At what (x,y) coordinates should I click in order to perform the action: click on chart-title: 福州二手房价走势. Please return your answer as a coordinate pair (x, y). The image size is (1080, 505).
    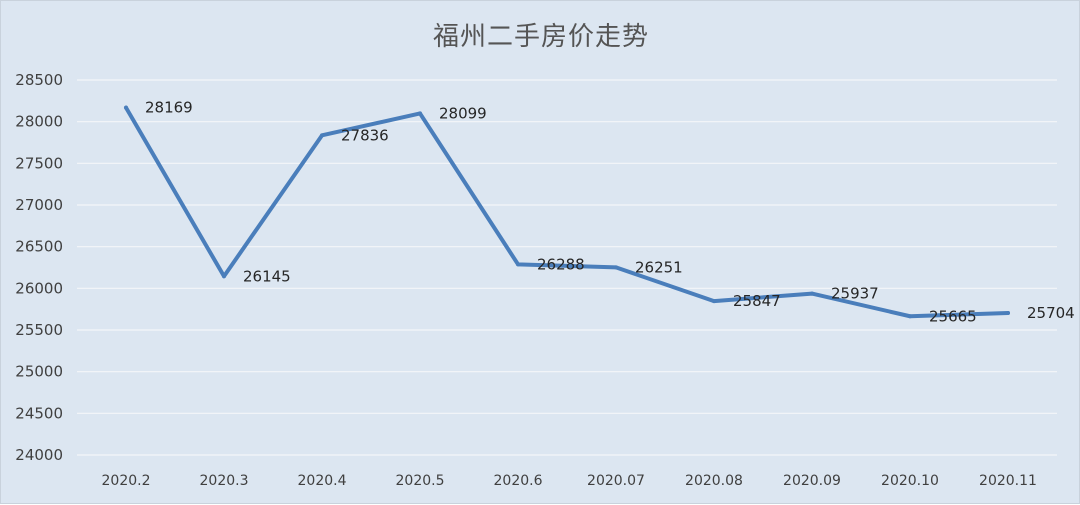
    Looking at the image, I should click on (541, 37).